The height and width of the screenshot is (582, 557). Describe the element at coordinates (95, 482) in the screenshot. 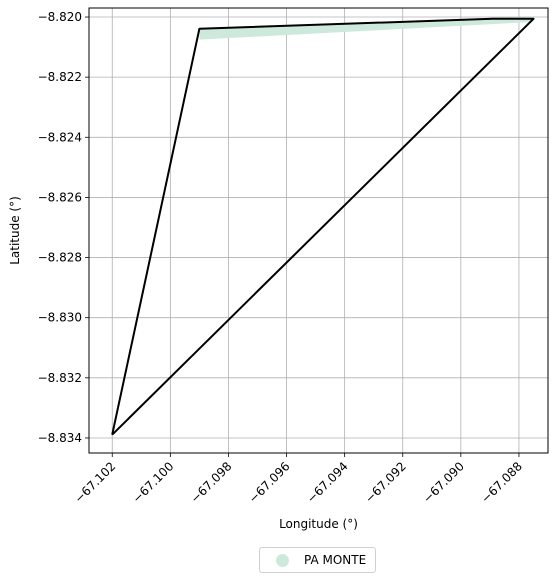

I see `x-tick-label: −67.102` at that location.